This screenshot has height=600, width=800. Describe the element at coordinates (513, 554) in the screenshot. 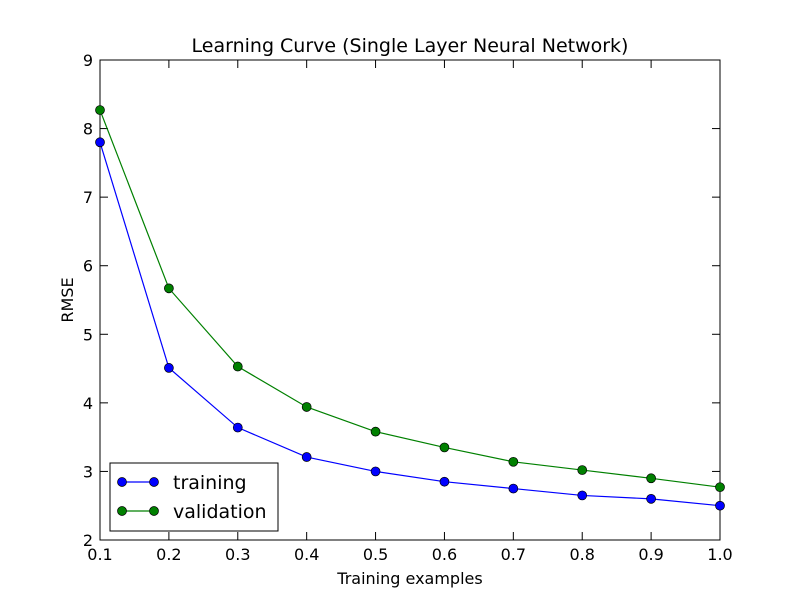

I see `x-tick-label: 0.7` at that location.